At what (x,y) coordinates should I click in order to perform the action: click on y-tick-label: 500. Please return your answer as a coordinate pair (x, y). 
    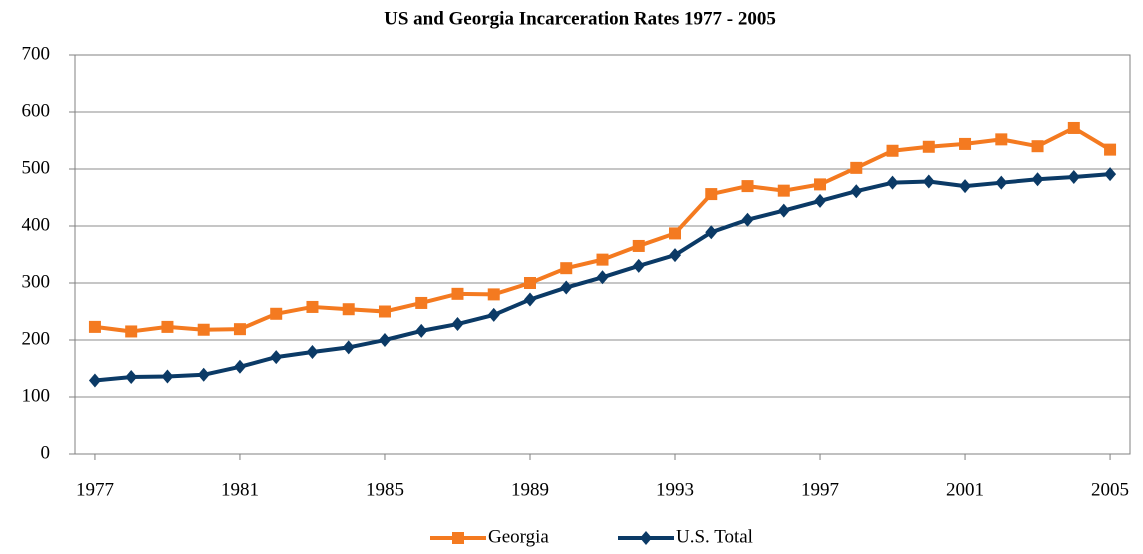
    Looking at the image, I should click on (36, 167).